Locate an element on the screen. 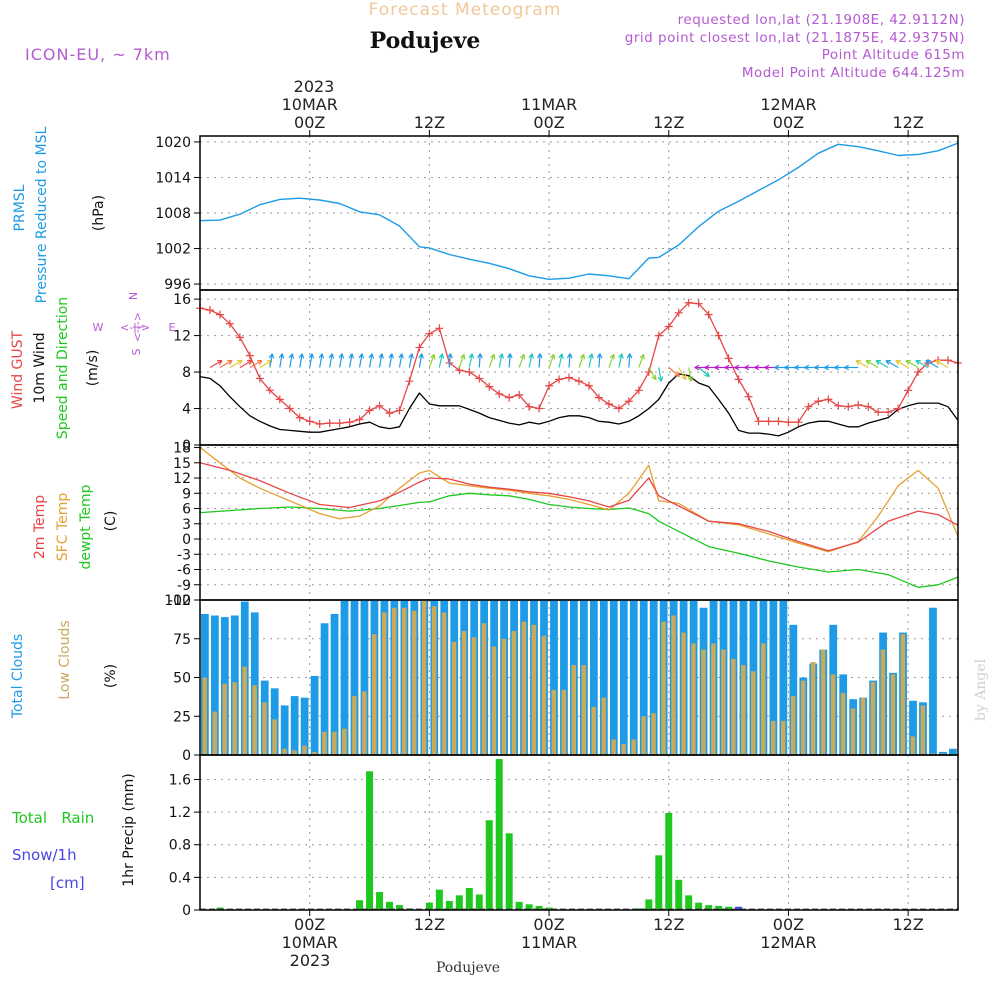 The image size is (1000, 1000). wind10m-label: 10m Wind is located at coordinates (40, 367).